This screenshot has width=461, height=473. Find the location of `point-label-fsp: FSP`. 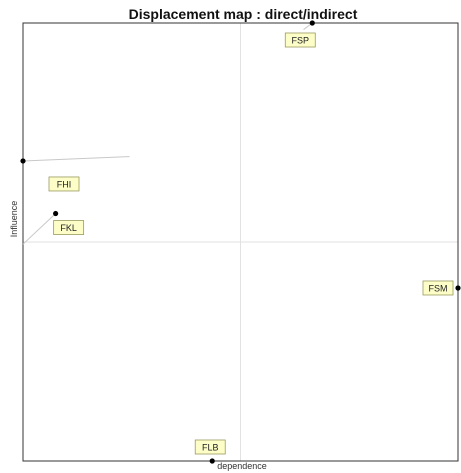

point-label-fsp: FSP is located at coordinates (301, 41).